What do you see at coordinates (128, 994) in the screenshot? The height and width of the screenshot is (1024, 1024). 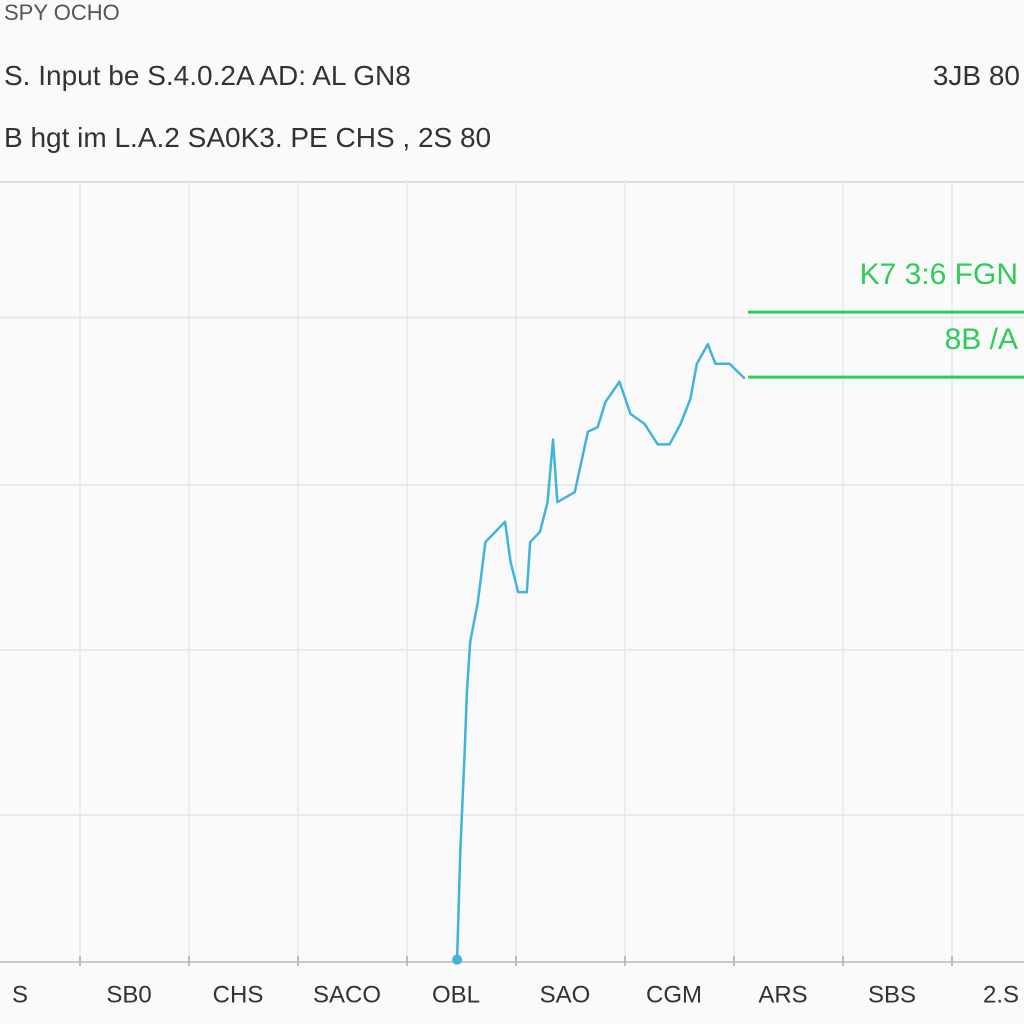 I see `x-tick-label: SB0` at bounding box center [128, 994].